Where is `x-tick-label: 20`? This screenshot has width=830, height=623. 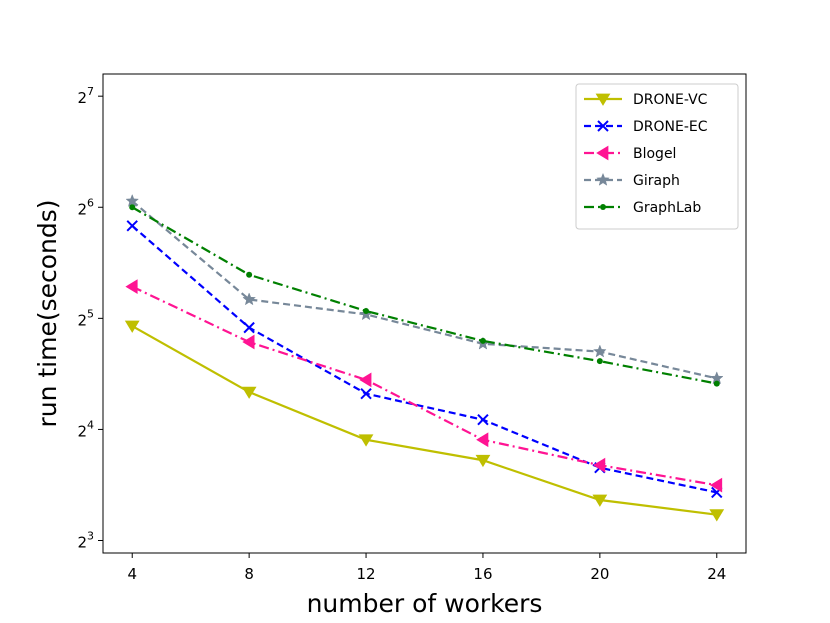
x-tick-label: 20 is located at coordinates (599, 574).